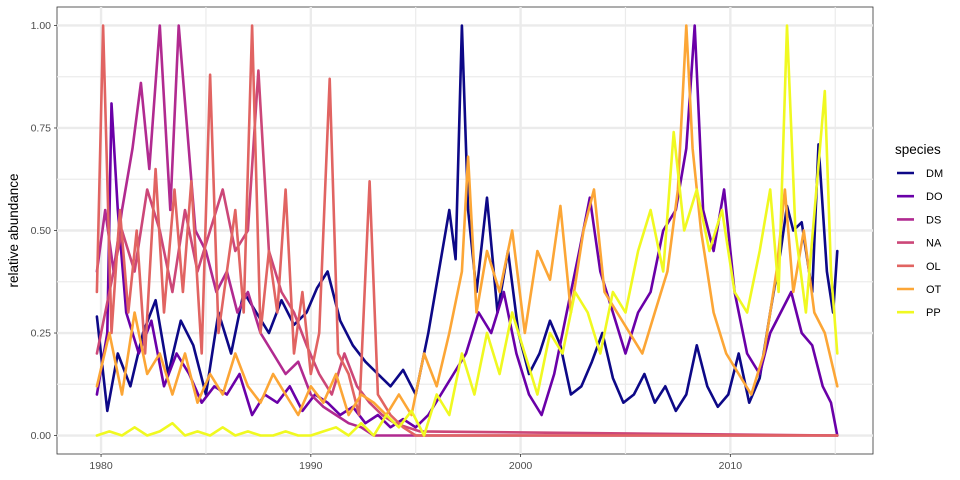  What do you see at coordinates (41, 231) in the screenshot?
I see `y-tick-label: 0.50` at bounding box center [41, 231].